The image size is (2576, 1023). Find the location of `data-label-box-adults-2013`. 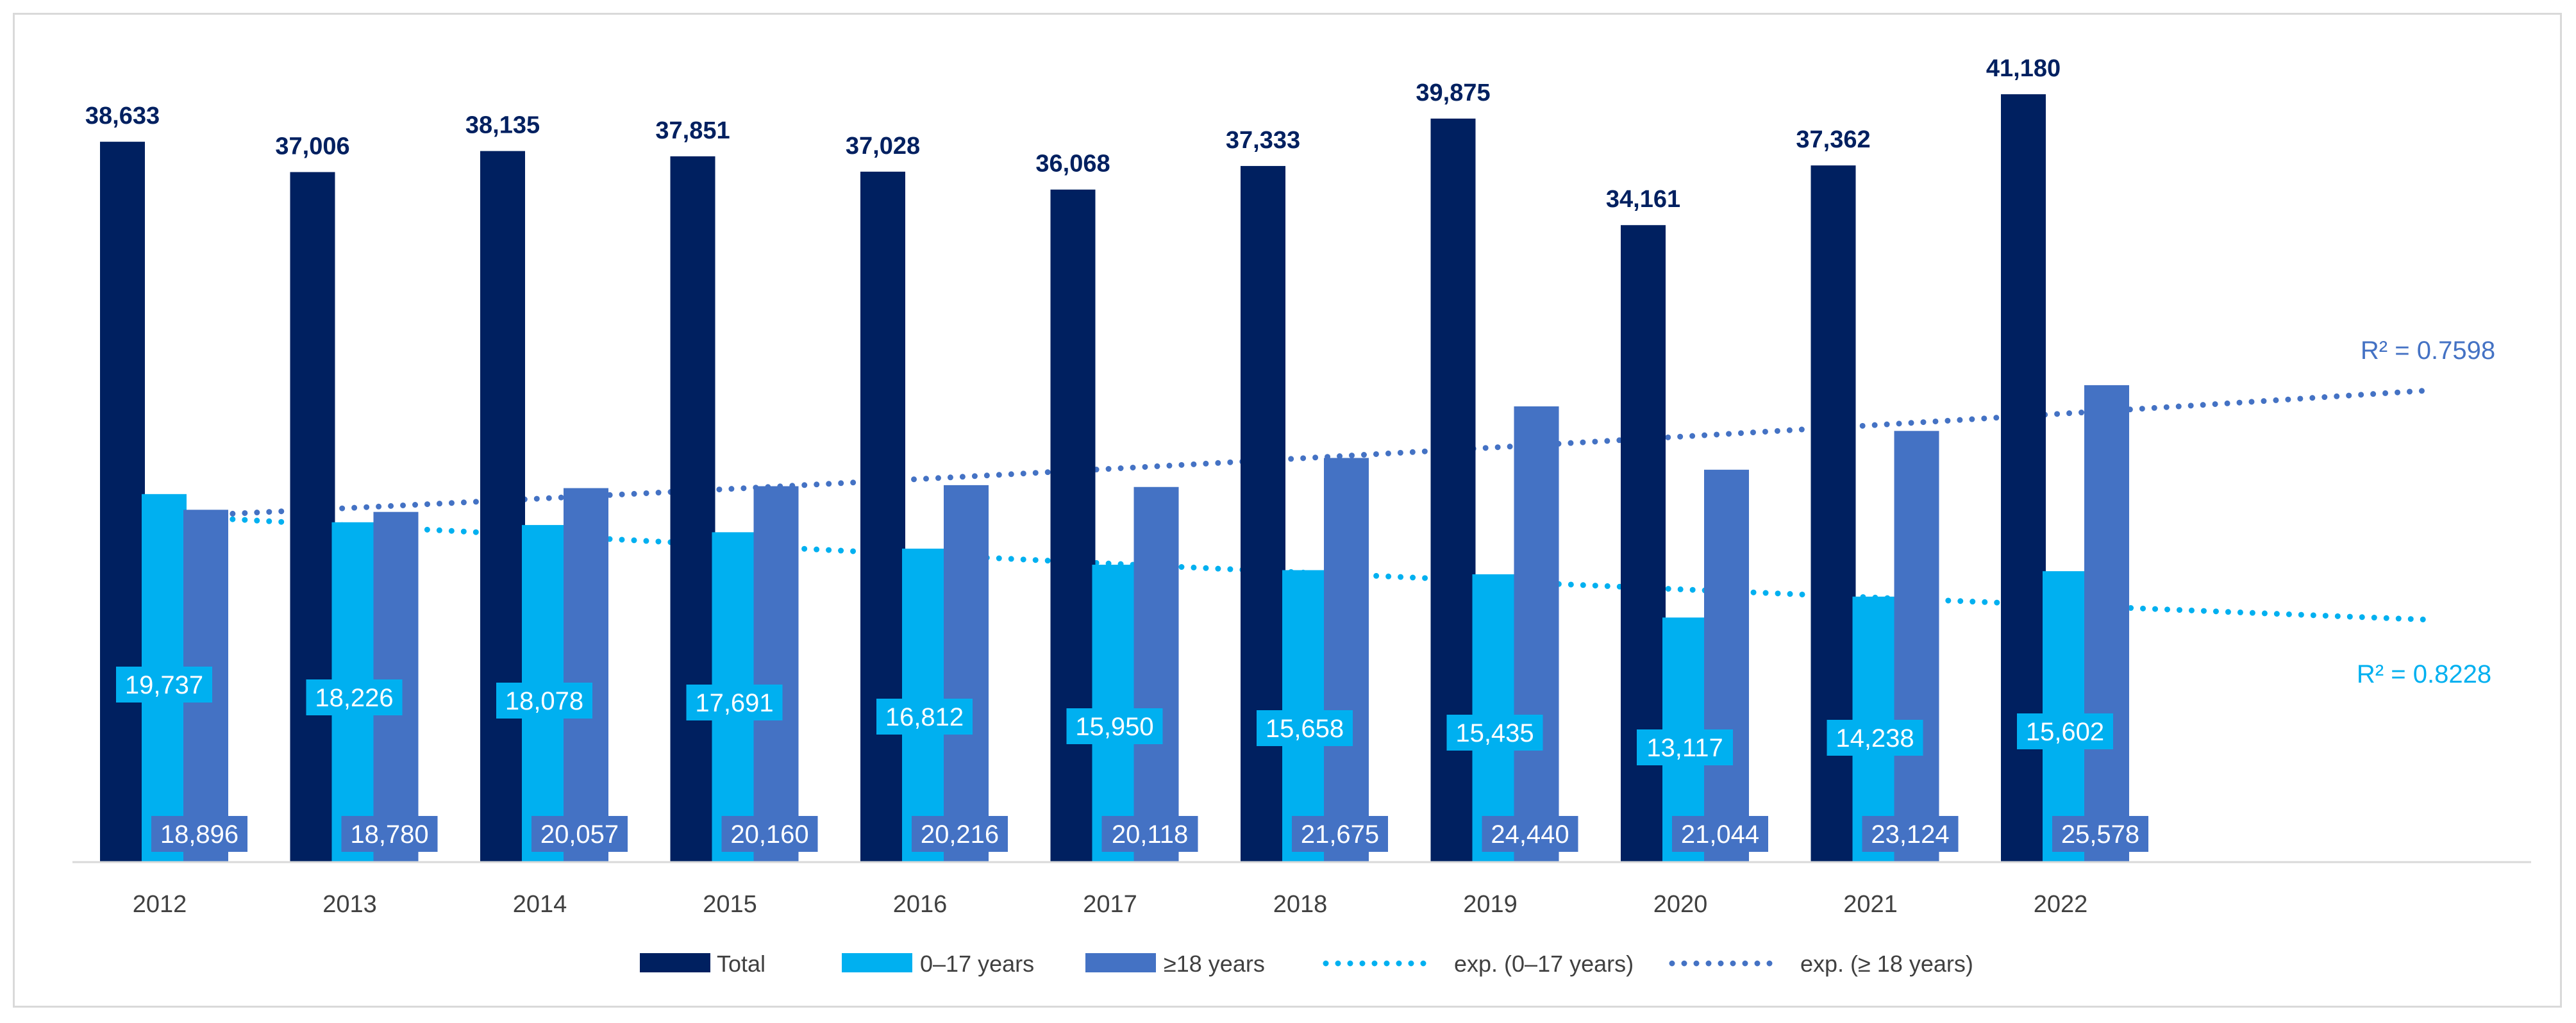

data-label-box-adults-2013 is located at coordinates (389, 834).